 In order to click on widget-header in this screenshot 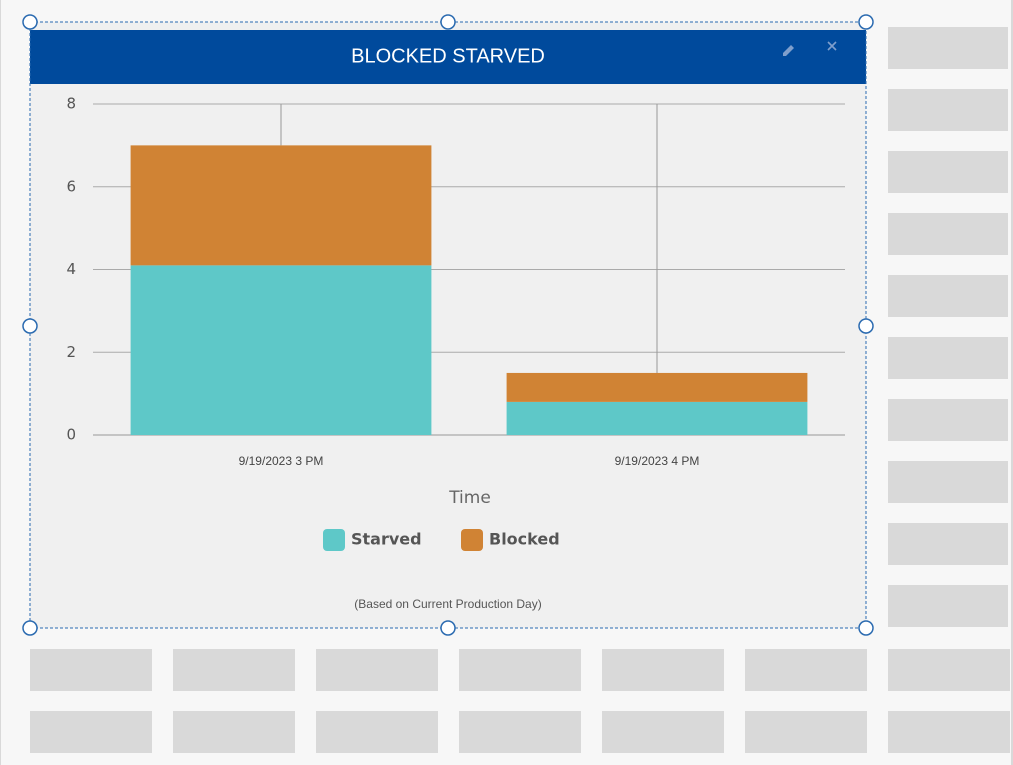, I will do `click(448, 57)`.